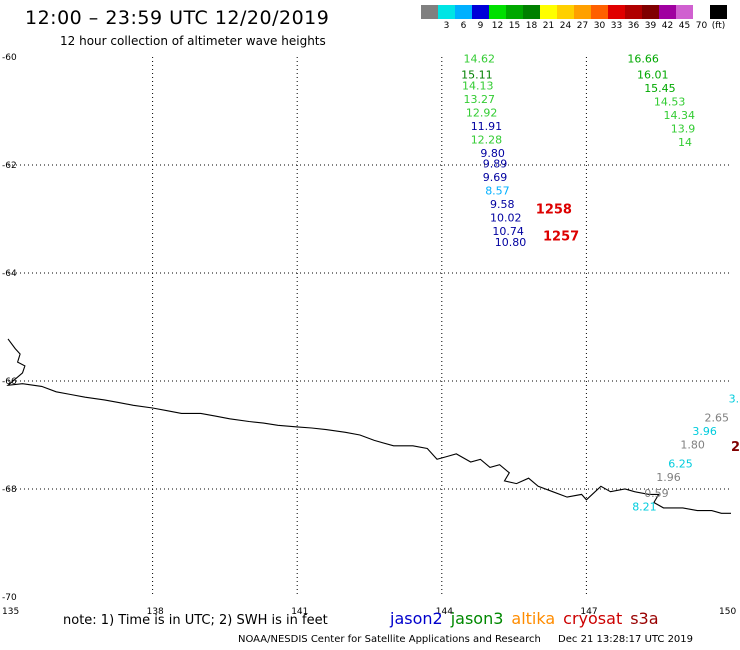 The height and width of the screenshot is (650, 740). What do you see at coordinates (717, 418) in the screenshot?
I see `swh-label: 2.65` at bounding box center [717, 418].